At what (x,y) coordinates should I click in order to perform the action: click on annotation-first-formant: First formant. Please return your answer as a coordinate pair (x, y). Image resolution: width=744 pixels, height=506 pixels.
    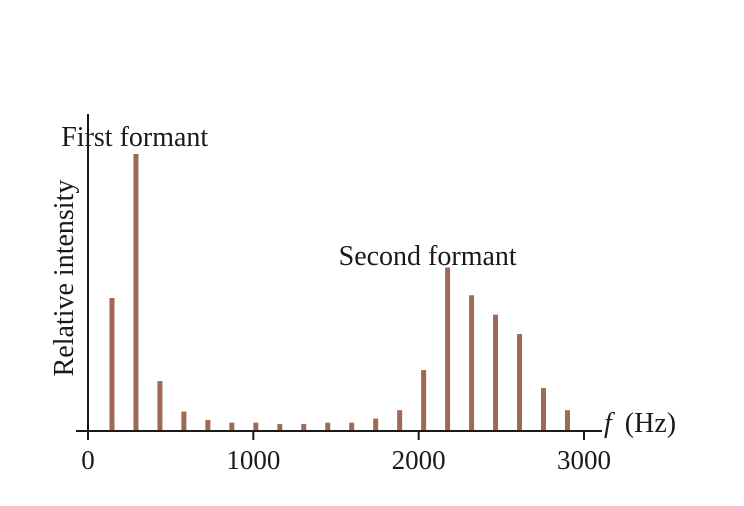
    Looking at the image, I should click on (134, 137).